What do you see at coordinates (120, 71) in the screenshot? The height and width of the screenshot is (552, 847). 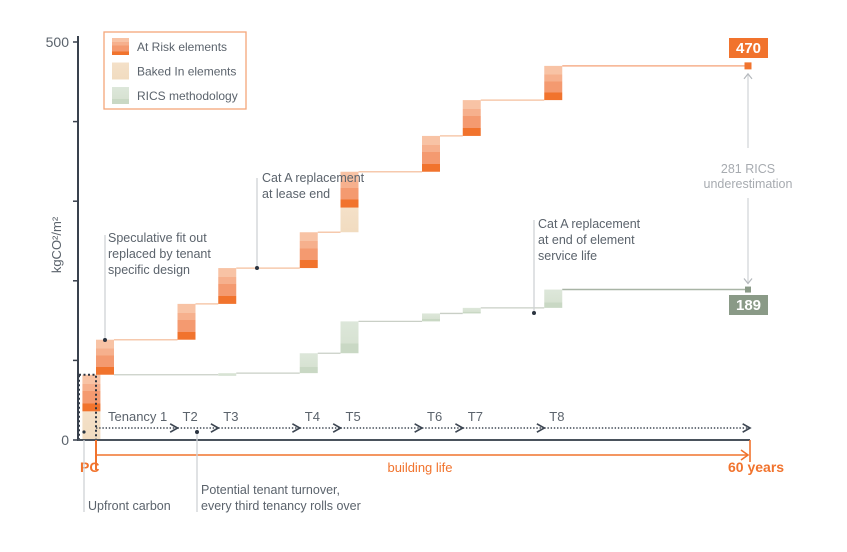 I see `legend-swatch-baked-in` at bounding box center [120, 71].